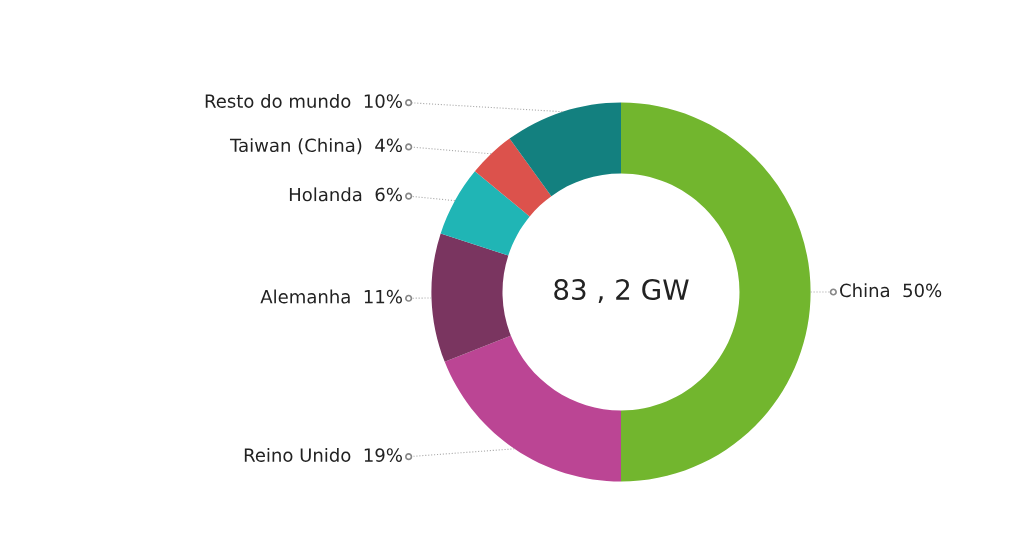 The width and height of the screenshot is (1024, 556). Describe the element at coordinates (345, 194) in the screenshot. I see `slice-label: Holanda 6%` at that location.